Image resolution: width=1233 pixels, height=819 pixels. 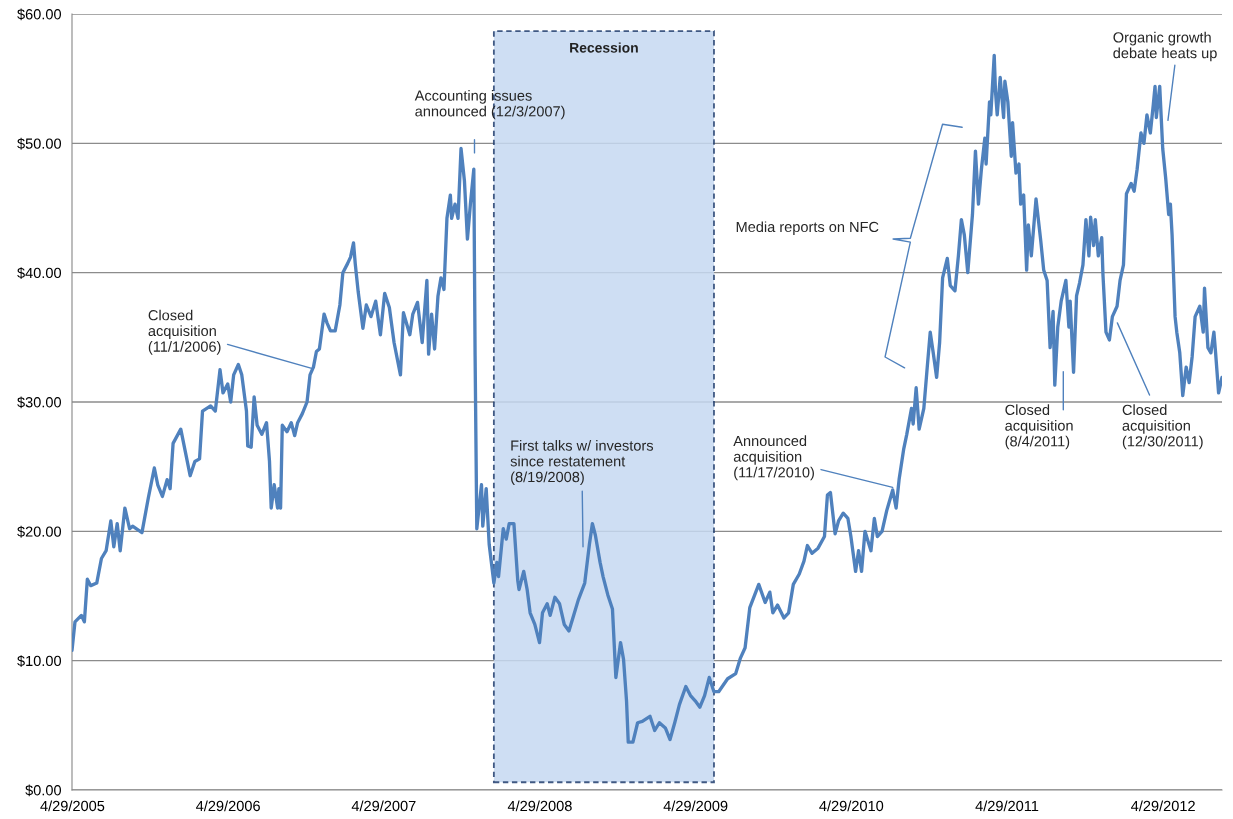 I want to click on annotation: Closed acquisition (8/4/2011), so click(x=1039, y=427).